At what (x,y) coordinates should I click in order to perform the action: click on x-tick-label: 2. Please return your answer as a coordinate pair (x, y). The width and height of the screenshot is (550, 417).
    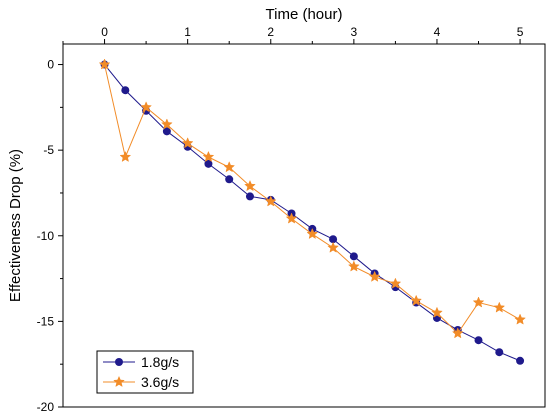
    Looking at the image, I should click on (270, 32).